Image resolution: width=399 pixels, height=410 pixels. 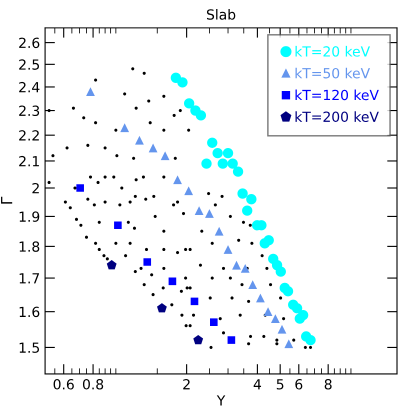 I want to click on y-tick-label: 1.6, so click(x=30, y=312).